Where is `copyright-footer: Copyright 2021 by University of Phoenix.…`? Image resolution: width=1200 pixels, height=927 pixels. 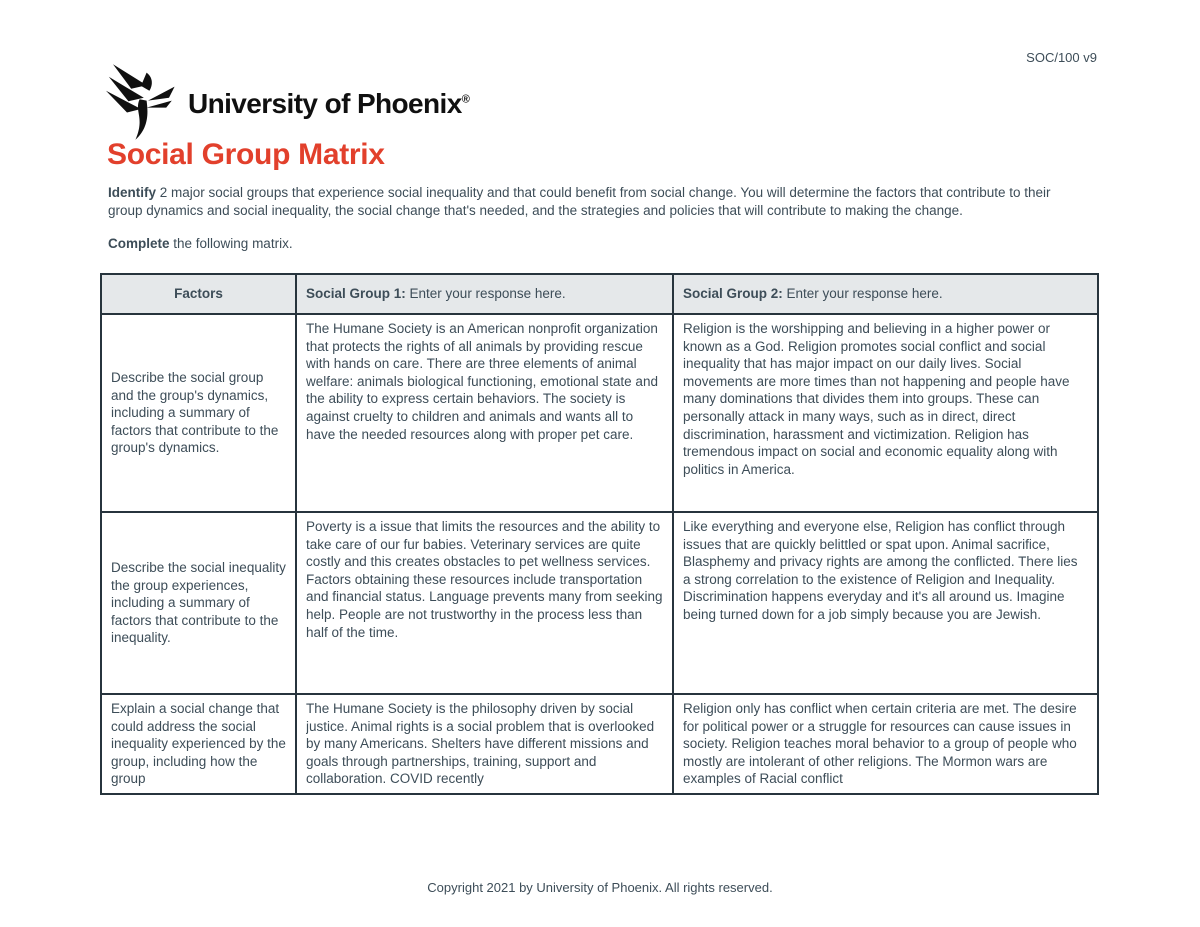
copyright-footer: Copyright 2021 by University of Phoenix.… is located at coordinates (600, 887).